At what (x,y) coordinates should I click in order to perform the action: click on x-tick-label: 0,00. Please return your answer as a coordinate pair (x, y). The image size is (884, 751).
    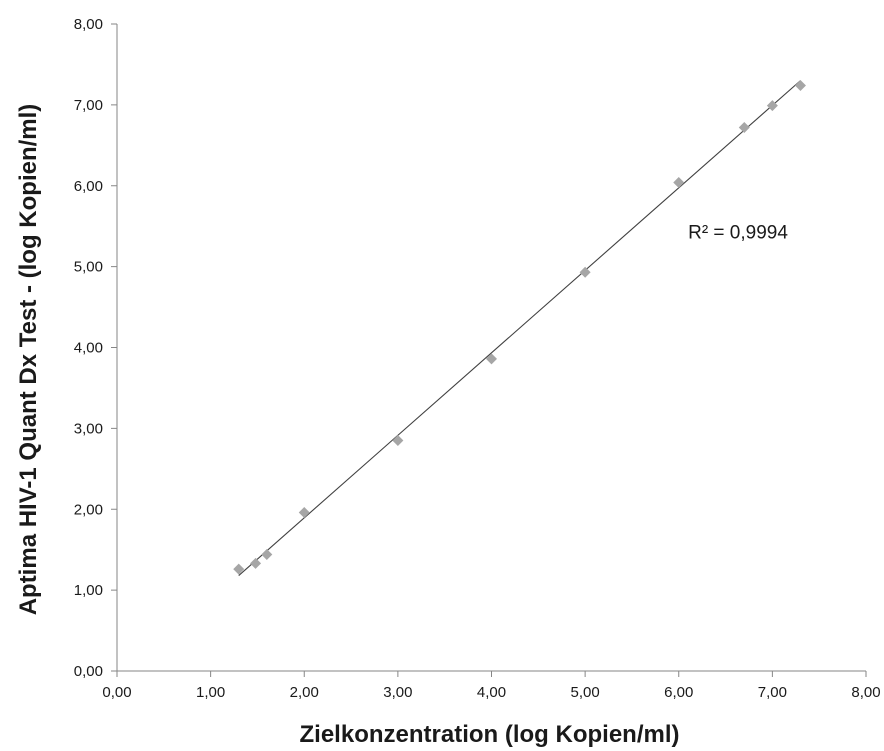
    Looking at the image, I should click on (116, 692).